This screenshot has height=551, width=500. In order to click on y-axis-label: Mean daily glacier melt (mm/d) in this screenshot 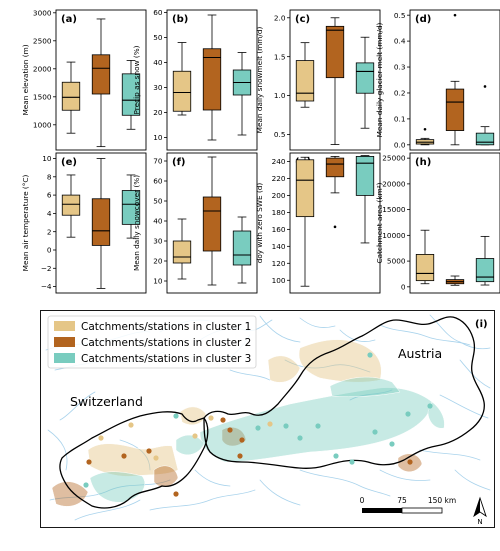, I will do `click(379, 79)`.